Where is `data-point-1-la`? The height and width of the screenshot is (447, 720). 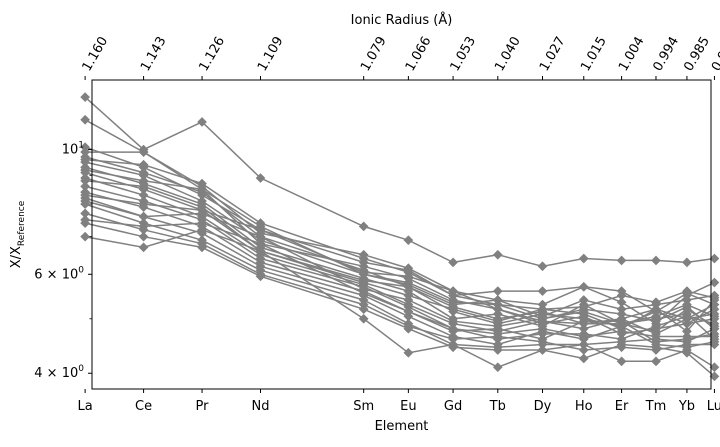
data-point-1-la is located at coordinates (85, 97).